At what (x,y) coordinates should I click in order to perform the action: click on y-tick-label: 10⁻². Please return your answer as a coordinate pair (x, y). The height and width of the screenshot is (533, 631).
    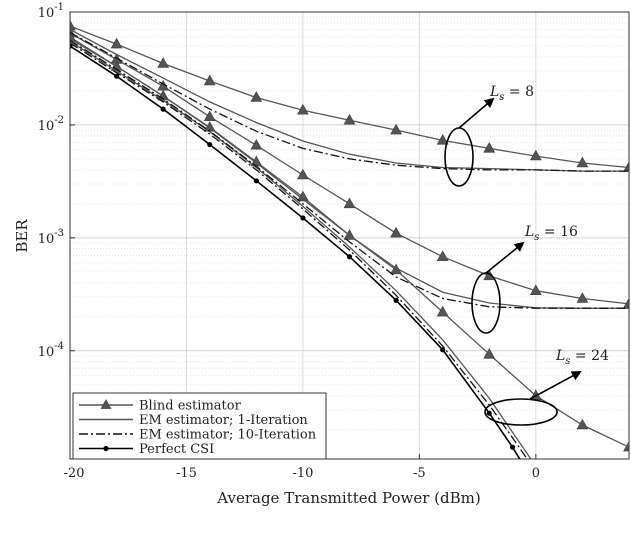
    Looking at the image, I should click on (51, 124).